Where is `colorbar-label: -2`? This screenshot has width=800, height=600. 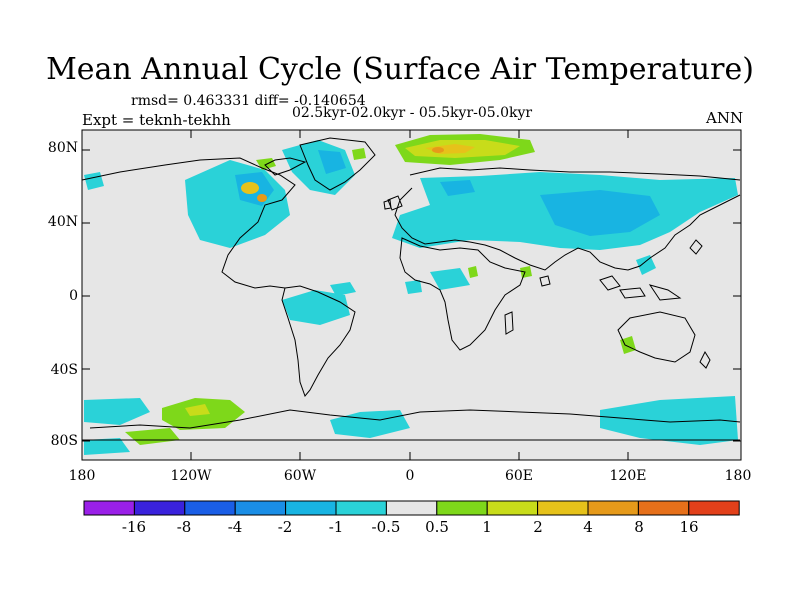
colorbar-label: -2 is located at coordinates (285, 527).